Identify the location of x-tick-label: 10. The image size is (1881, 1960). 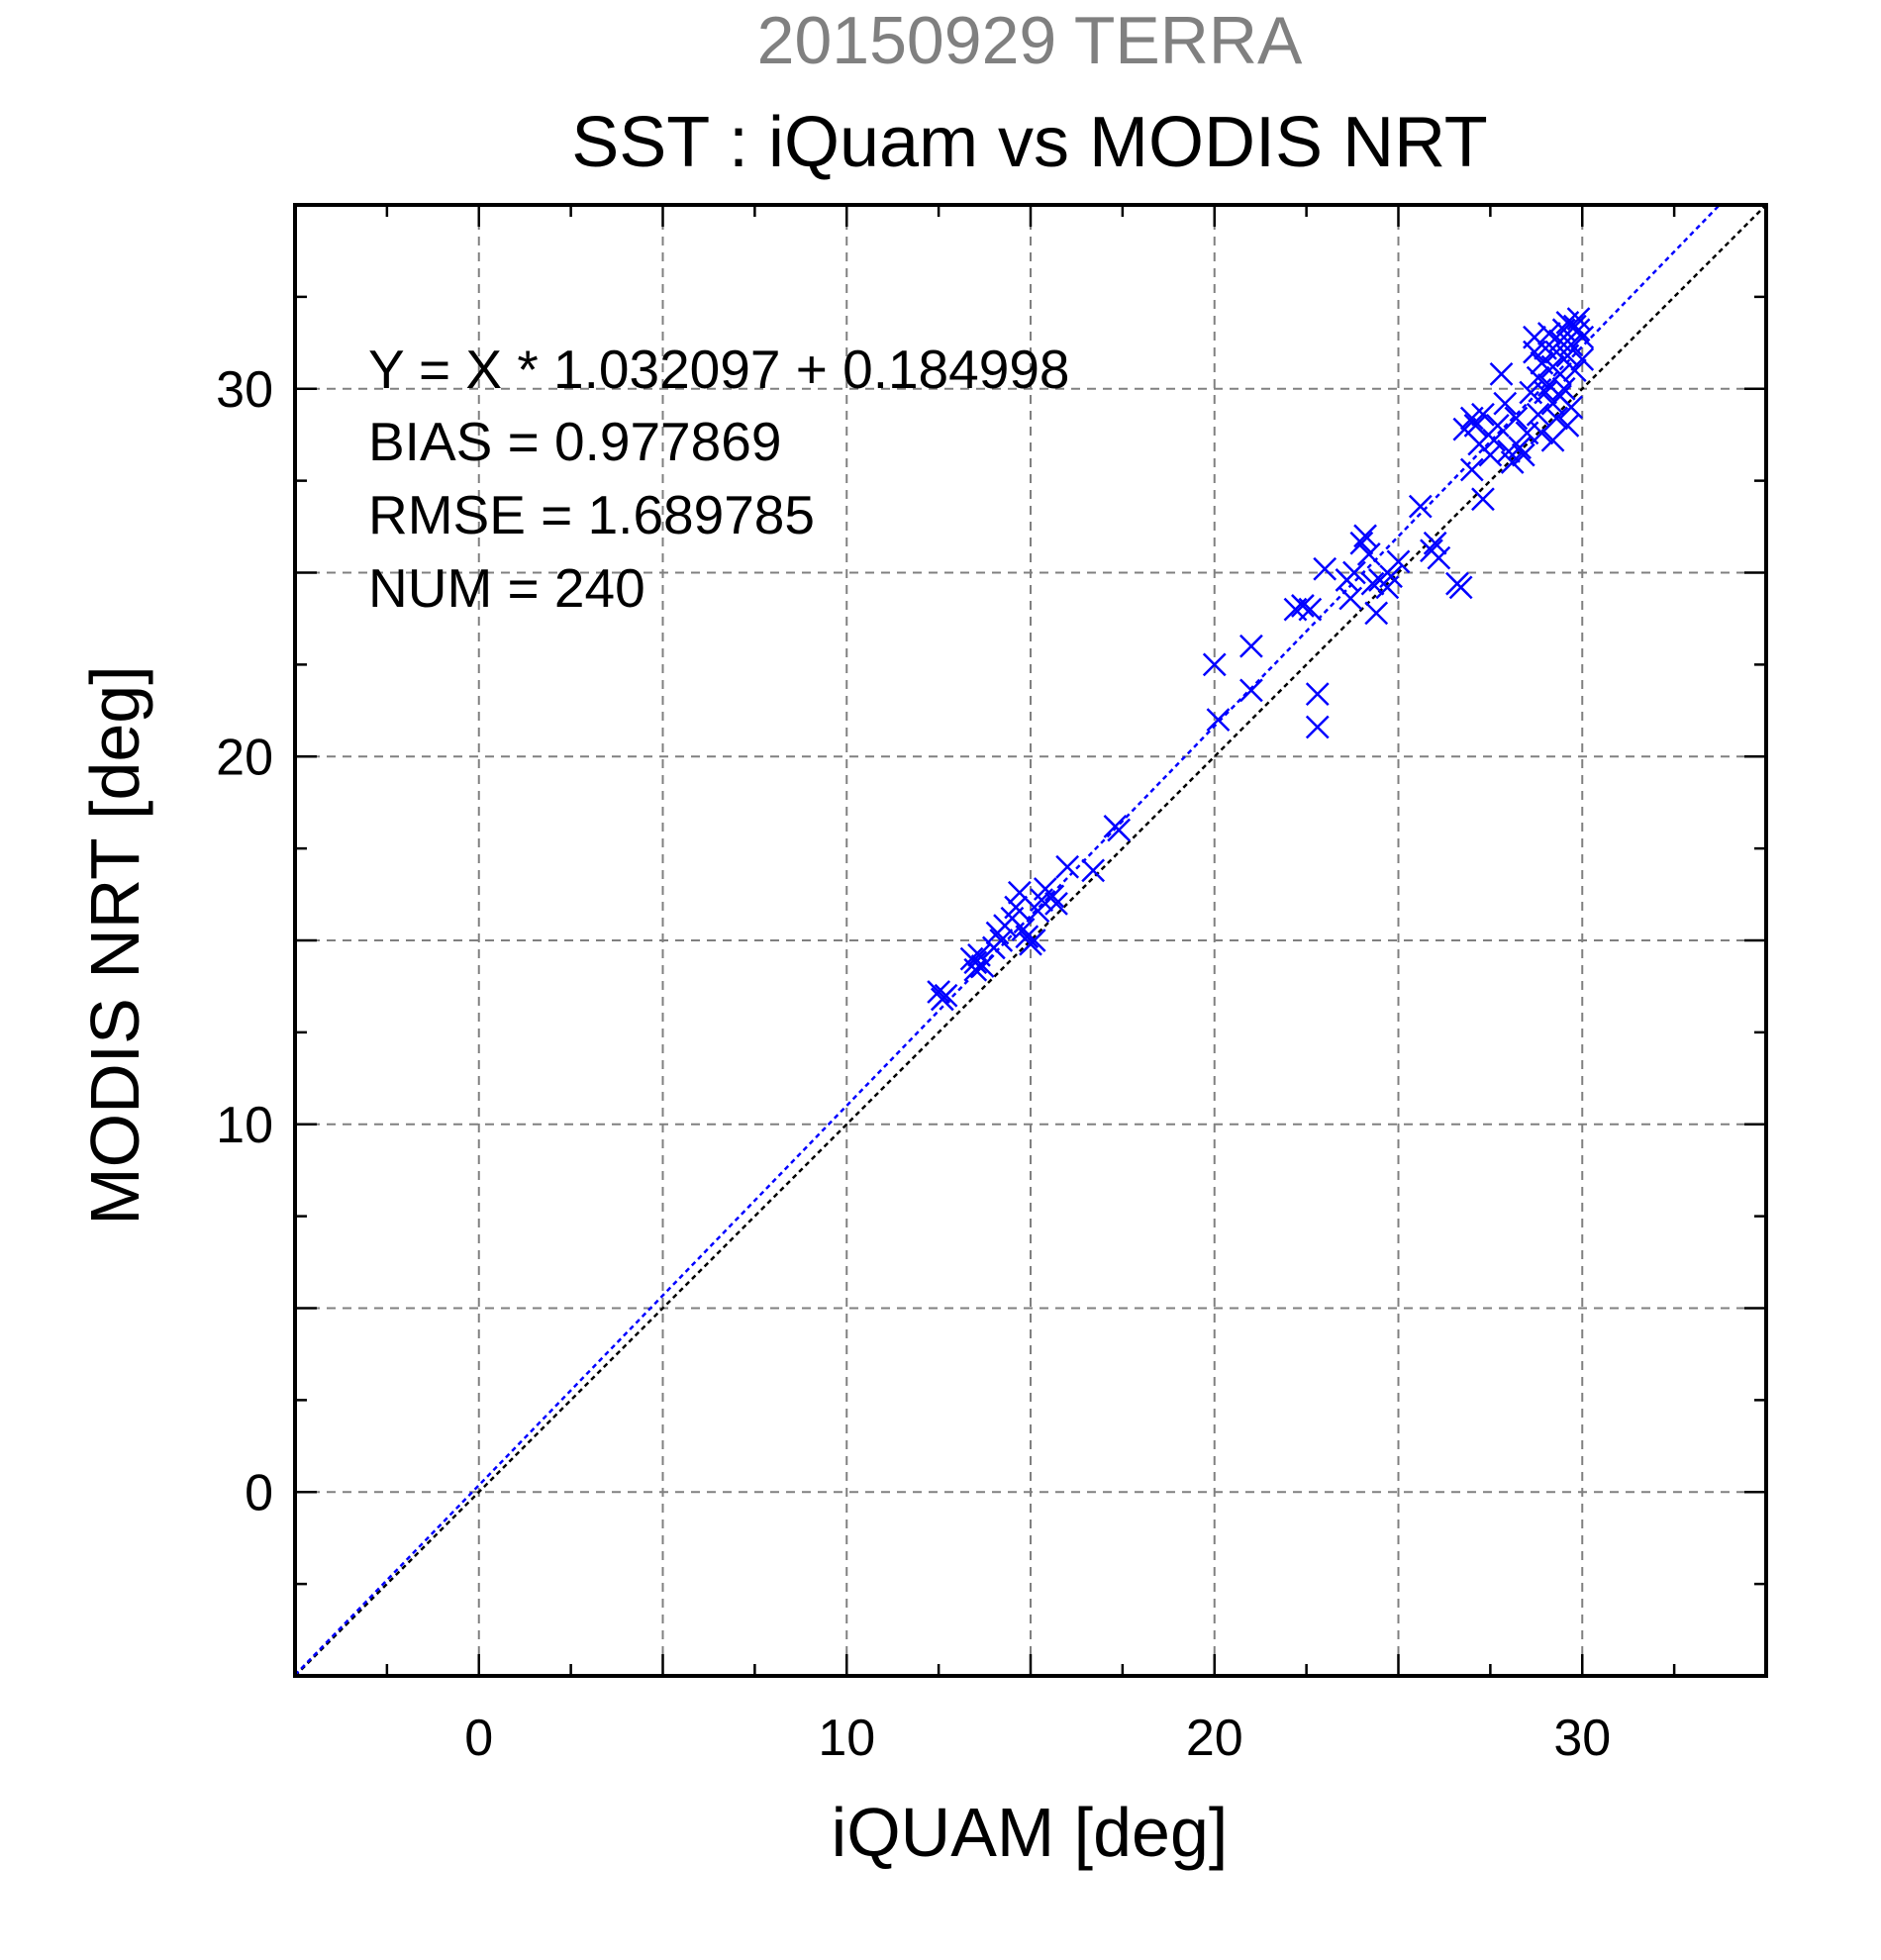
(846, 1738).